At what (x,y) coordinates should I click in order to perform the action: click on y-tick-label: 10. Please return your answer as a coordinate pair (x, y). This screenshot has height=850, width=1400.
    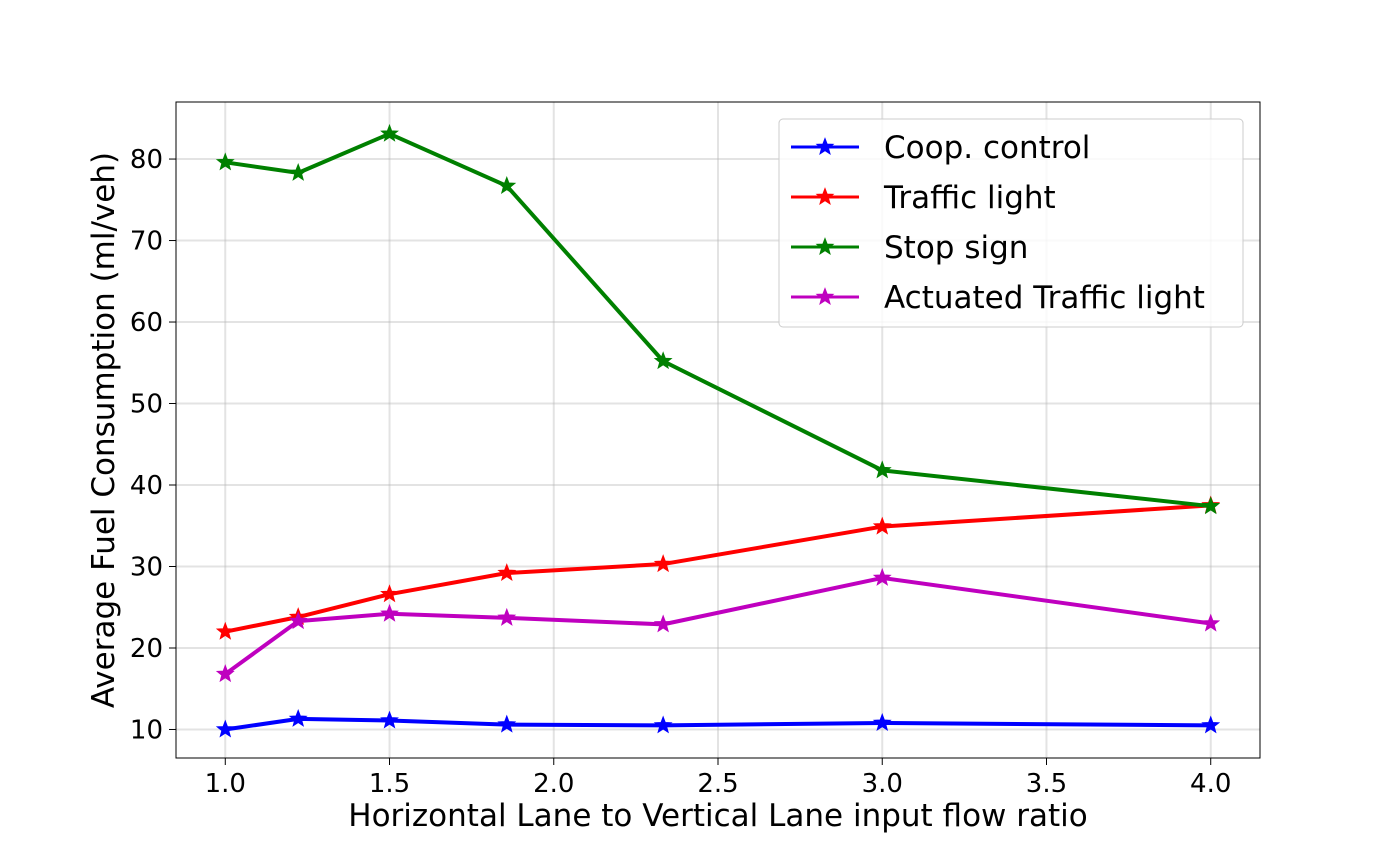
    Looking at the image, I should click on (146, 730).